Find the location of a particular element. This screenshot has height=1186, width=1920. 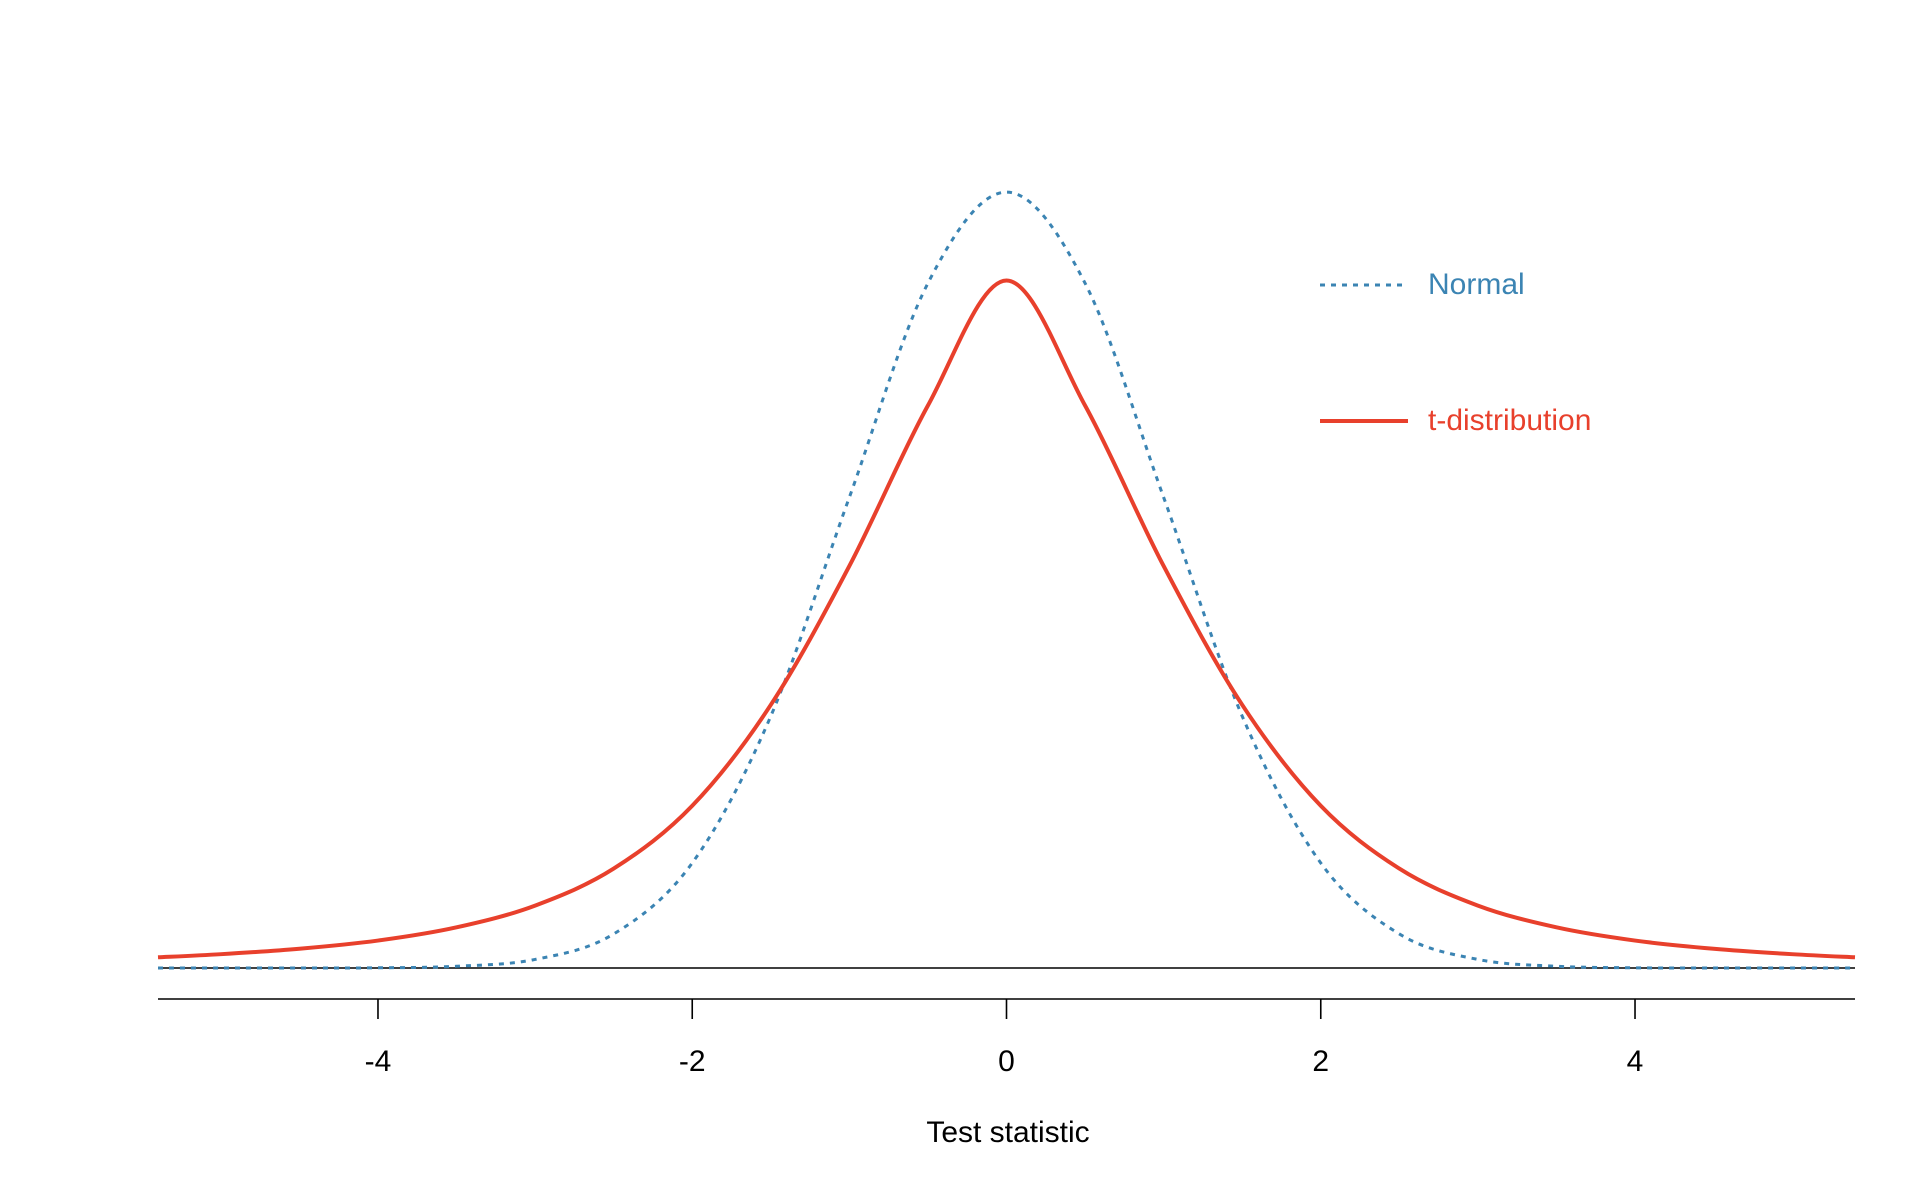

x-axis: -4 -2 0 2 4 is located at coordinates (1006, 1038).